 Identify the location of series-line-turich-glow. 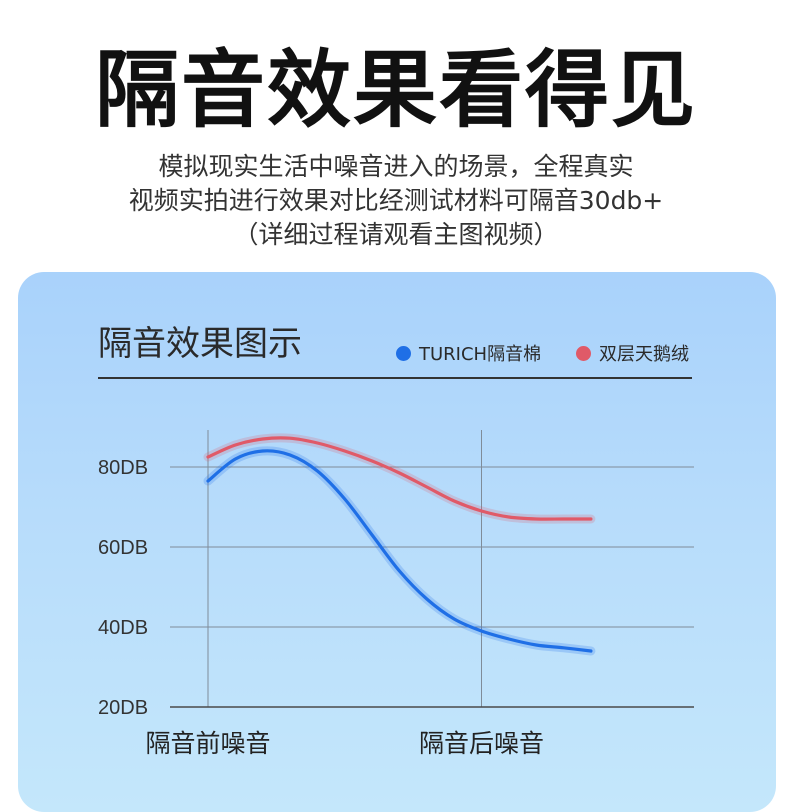
(399, 551).